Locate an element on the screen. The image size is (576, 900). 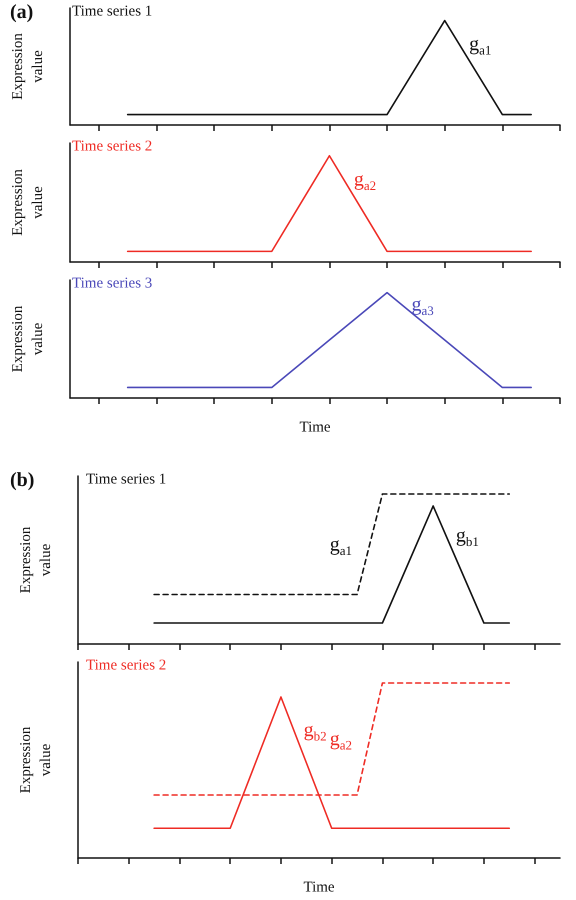
text: (a) is located at coordinates (22, 12).